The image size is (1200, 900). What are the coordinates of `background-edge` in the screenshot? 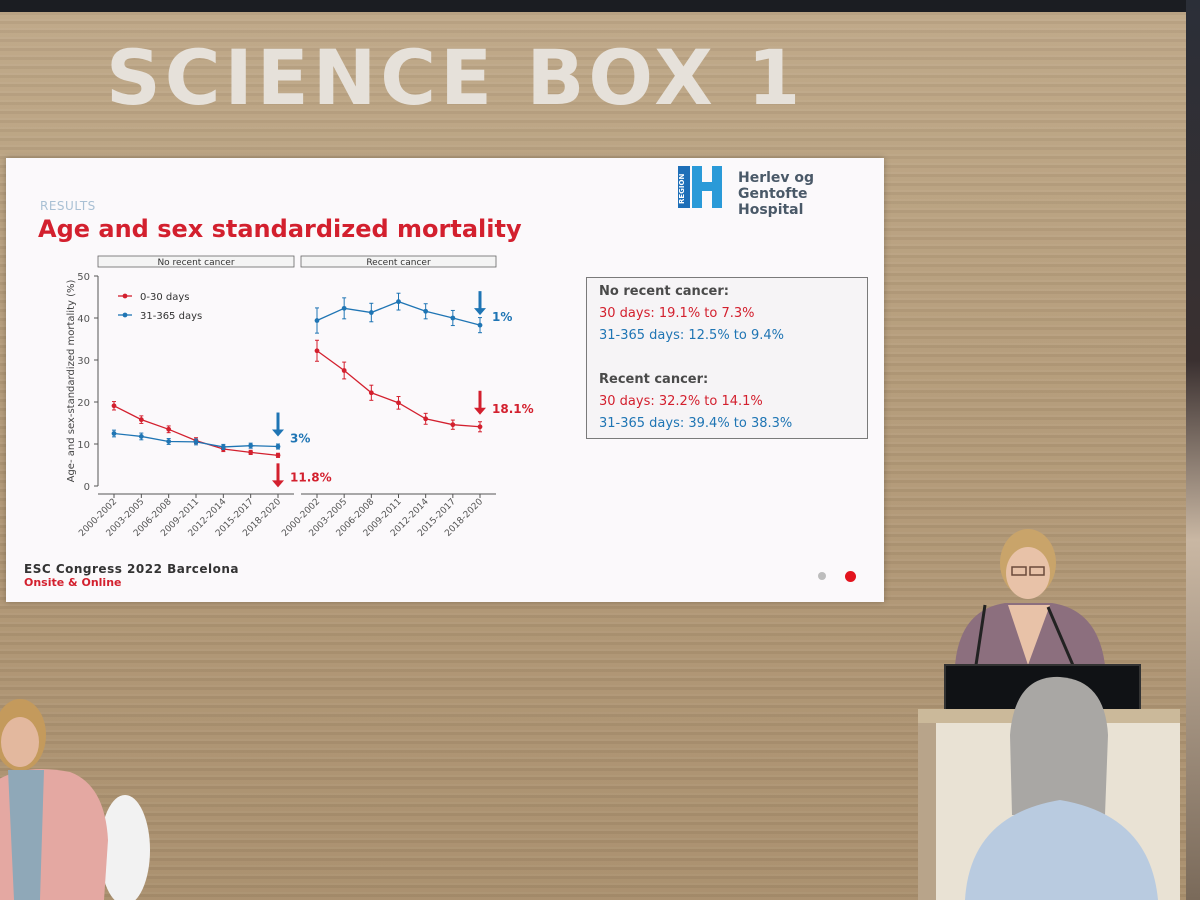 It's located at (1193, 450).